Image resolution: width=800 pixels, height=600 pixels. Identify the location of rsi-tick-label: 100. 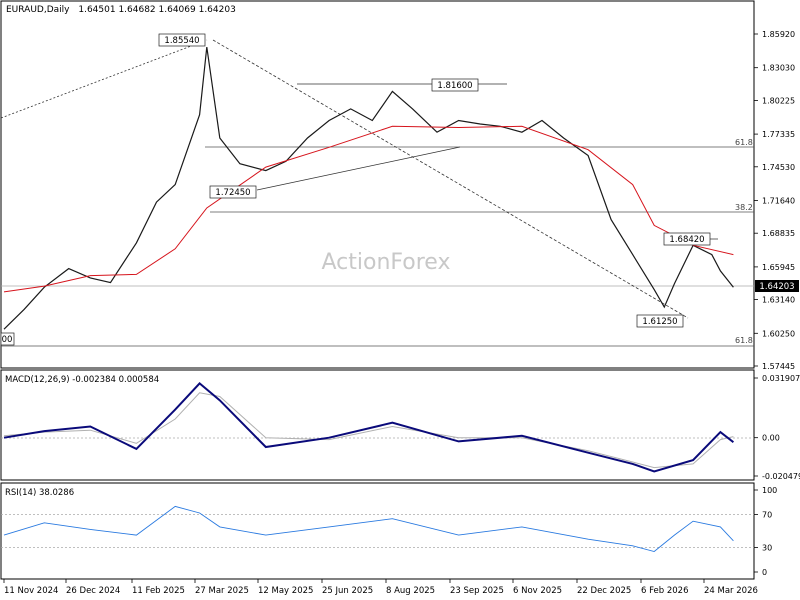
(769, 490).